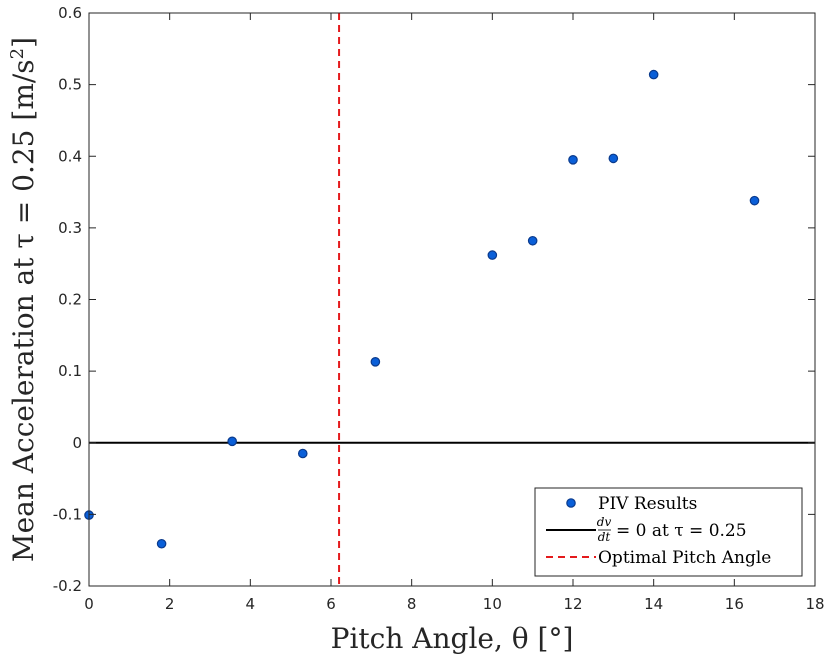 The width and height of the screenshot is (830, 660). I want to click on y-tick-label: -0.2, so click(67, 586).